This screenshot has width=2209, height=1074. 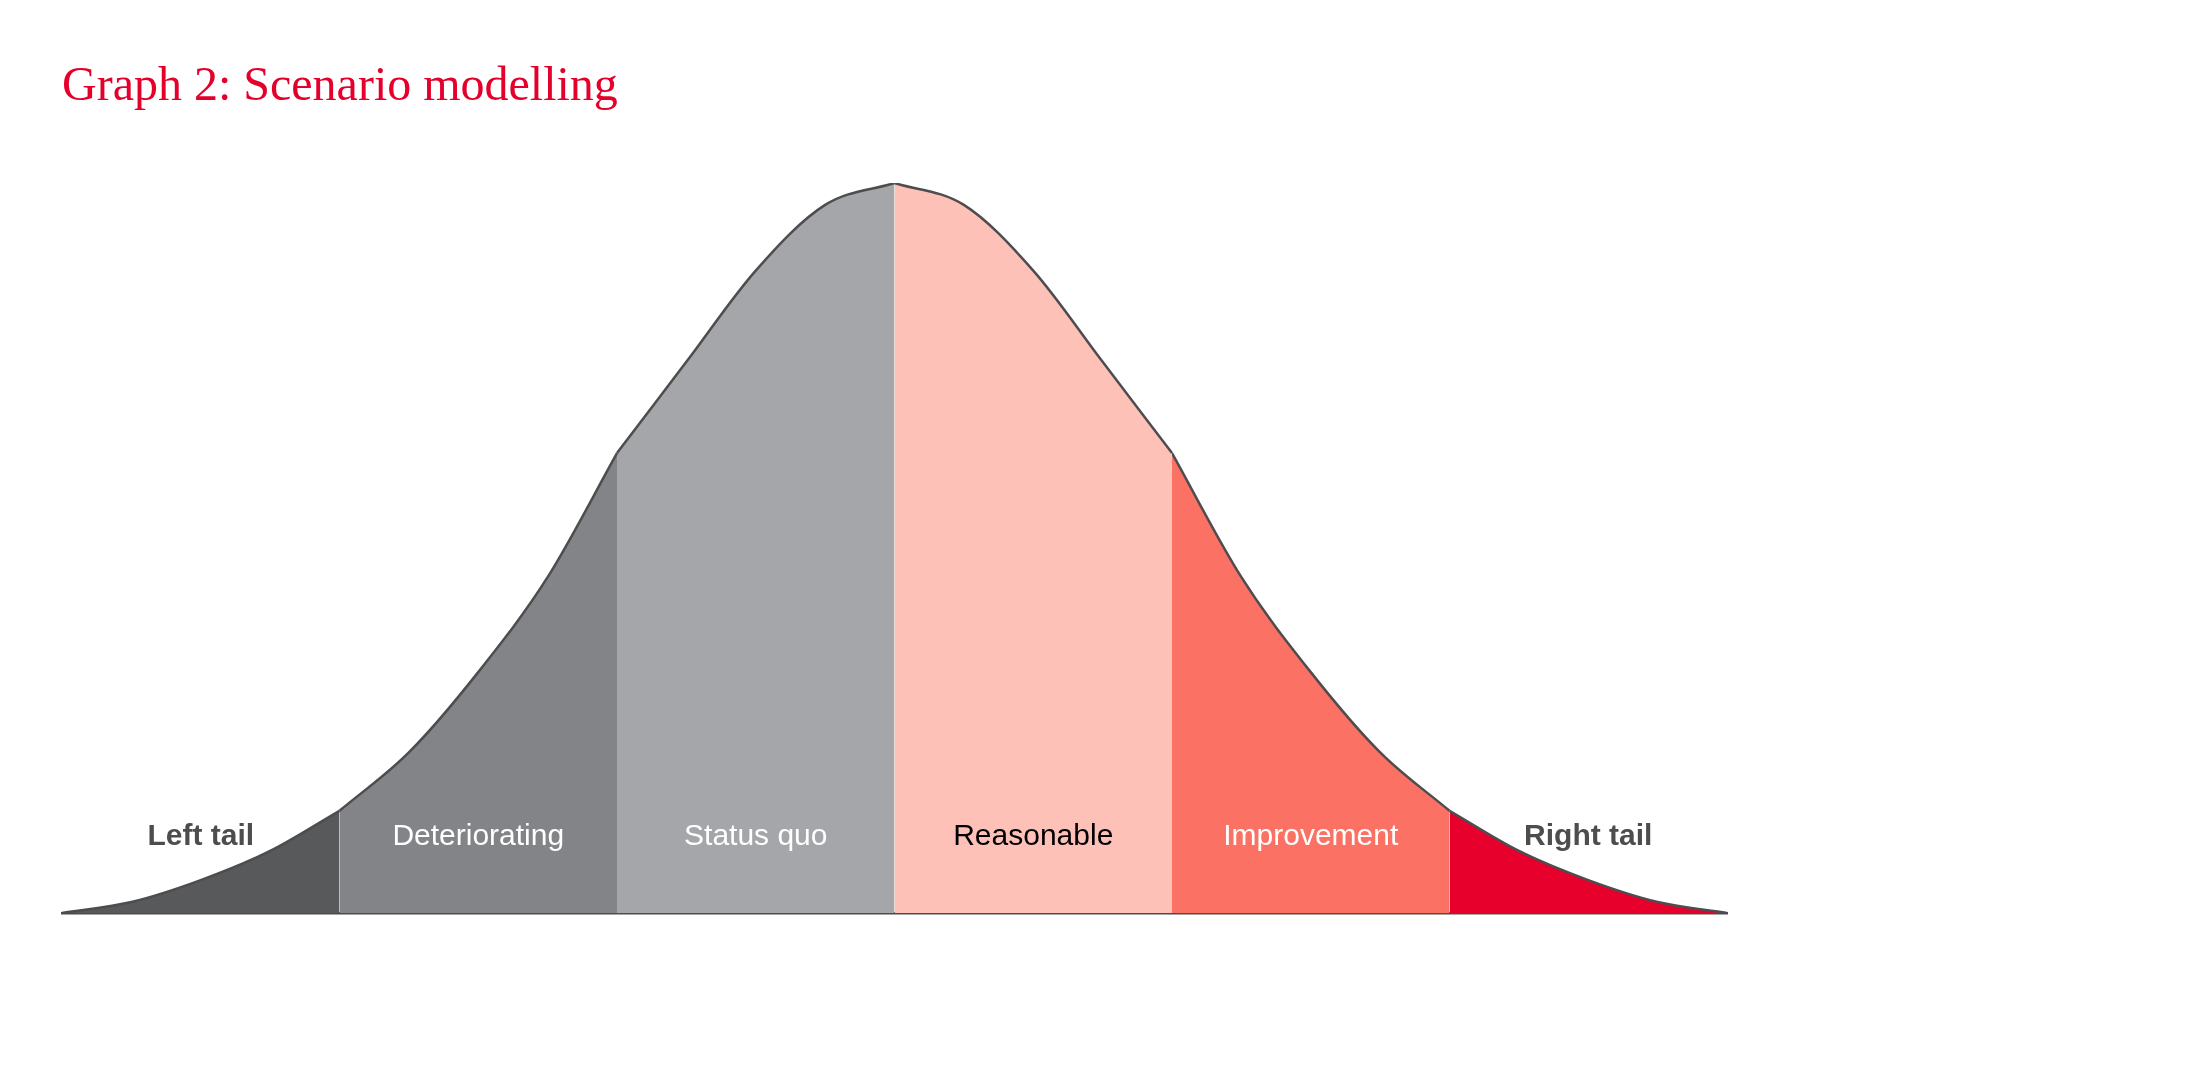 I want to click on series-label: Improvement, so click(x=1311, y=835).